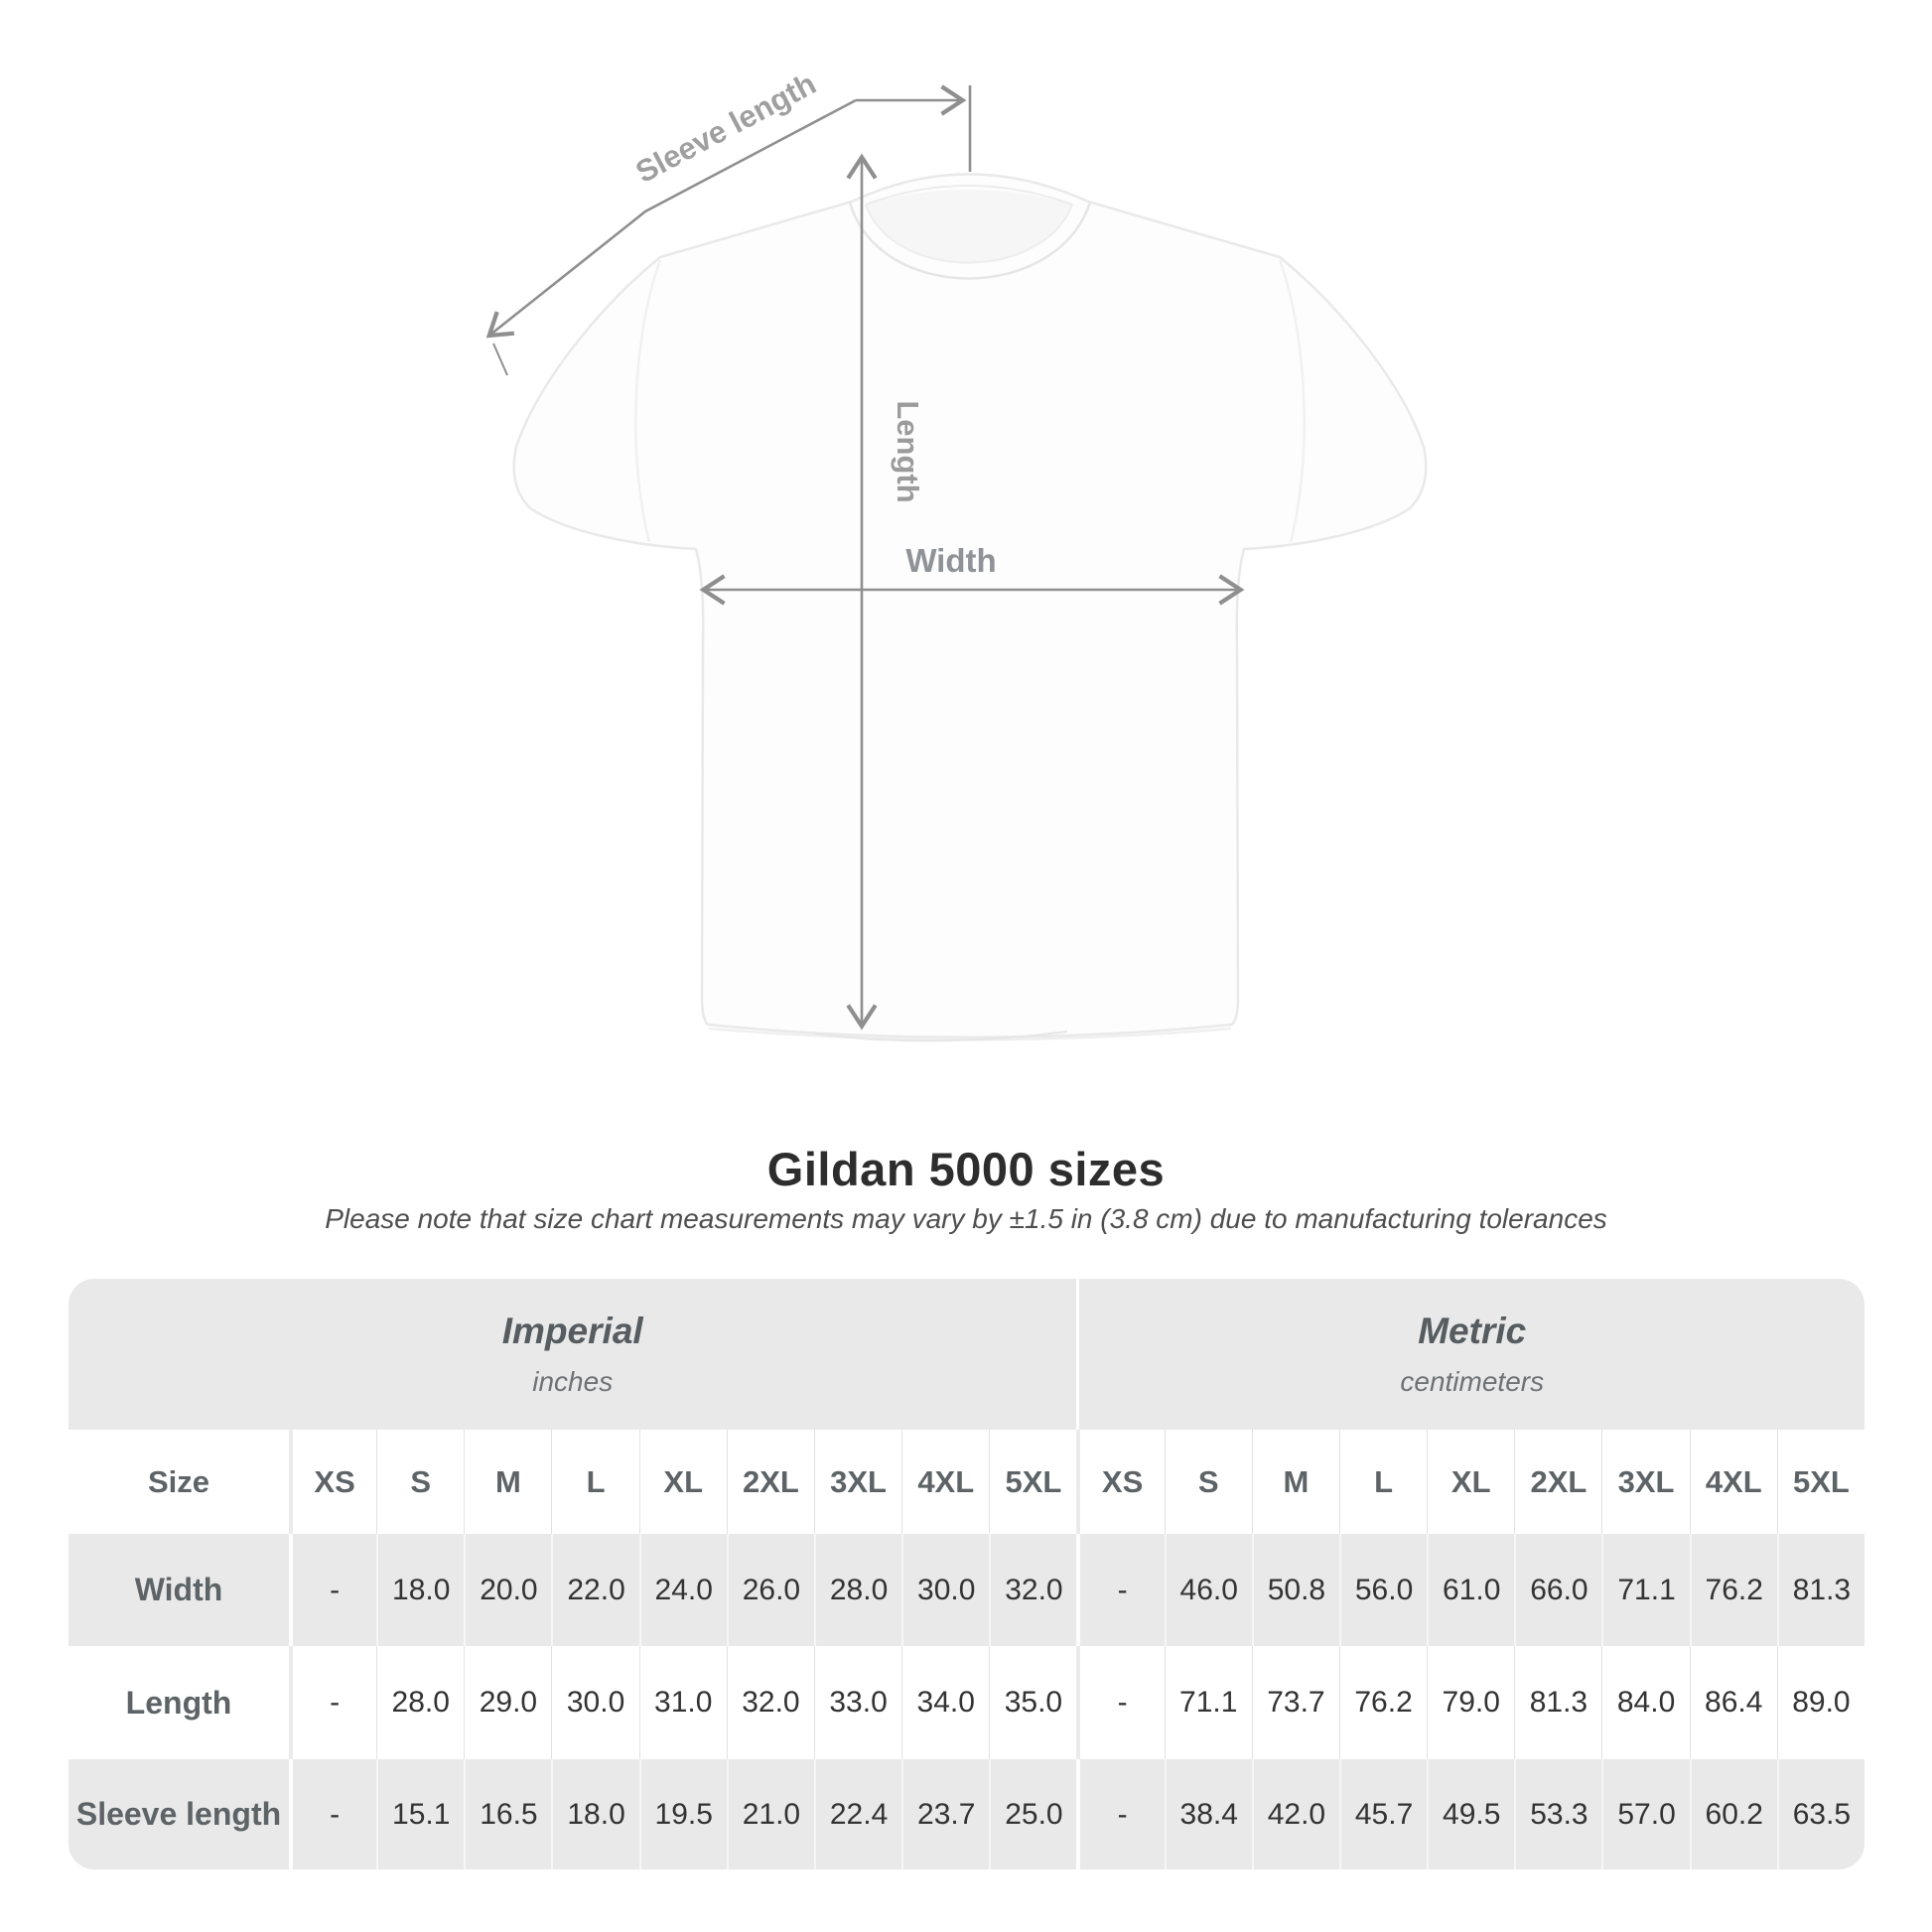  What do you see at coordinates (1295, 1590) in the screenshot?
I see `value-cell: 50.8` at bounding box center [1295, 1590].